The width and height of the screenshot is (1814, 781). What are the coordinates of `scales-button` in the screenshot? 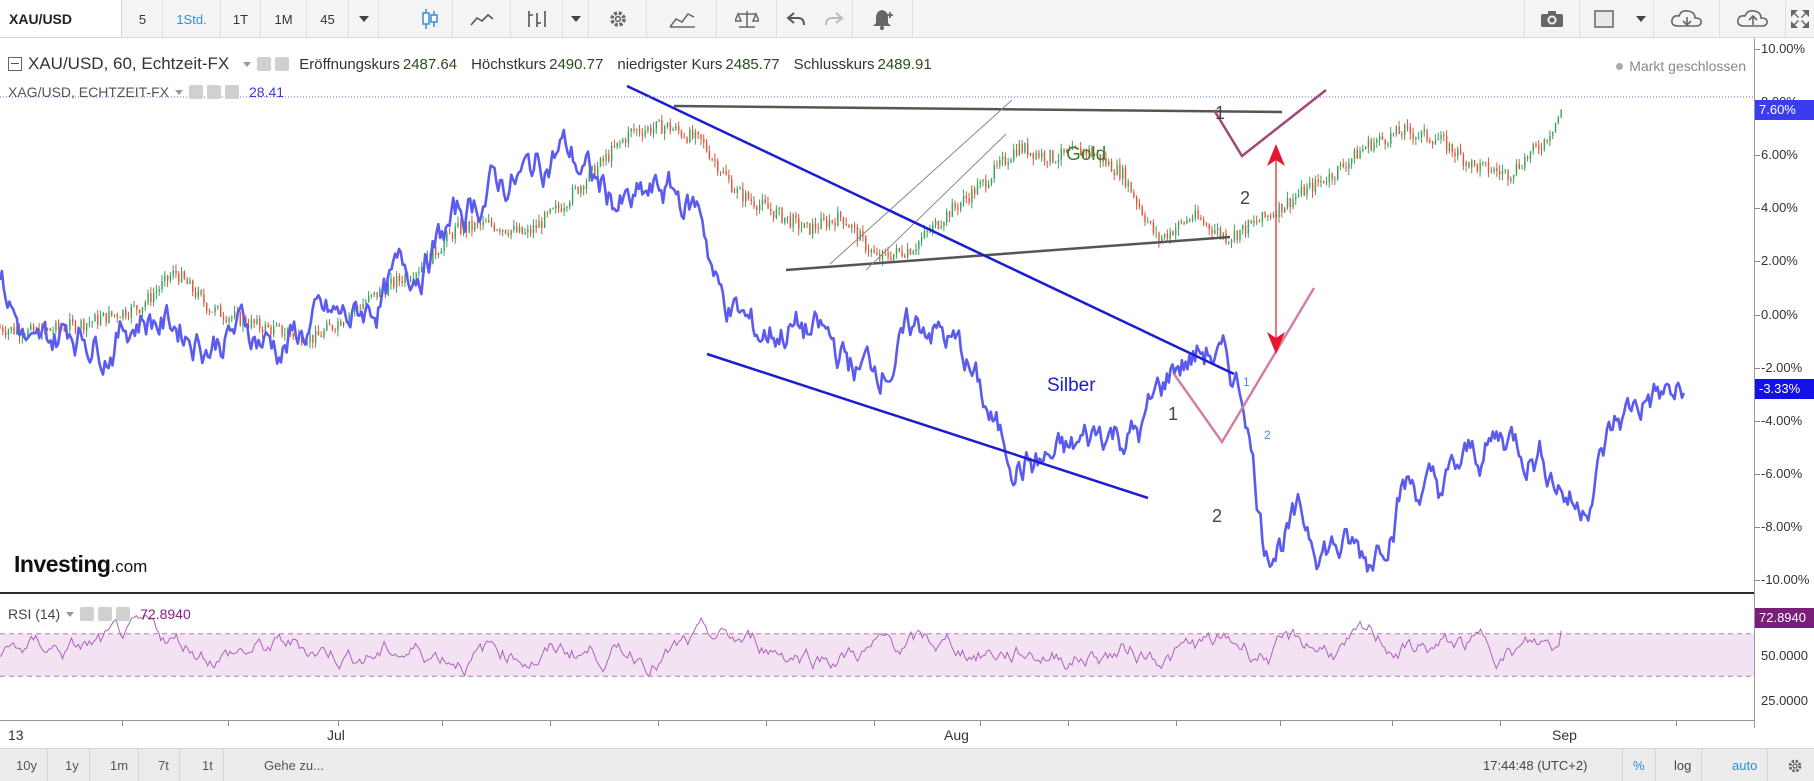 It's located at (747, 19).